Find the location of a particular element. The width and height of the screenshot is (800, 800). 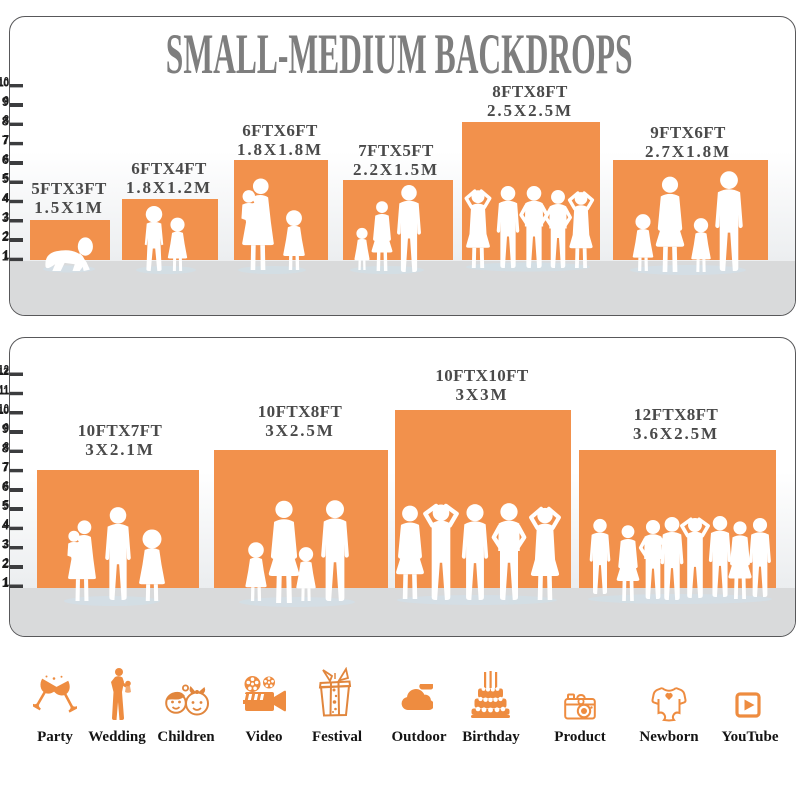

svg-text: 11 is located at coordinates (4, 392).